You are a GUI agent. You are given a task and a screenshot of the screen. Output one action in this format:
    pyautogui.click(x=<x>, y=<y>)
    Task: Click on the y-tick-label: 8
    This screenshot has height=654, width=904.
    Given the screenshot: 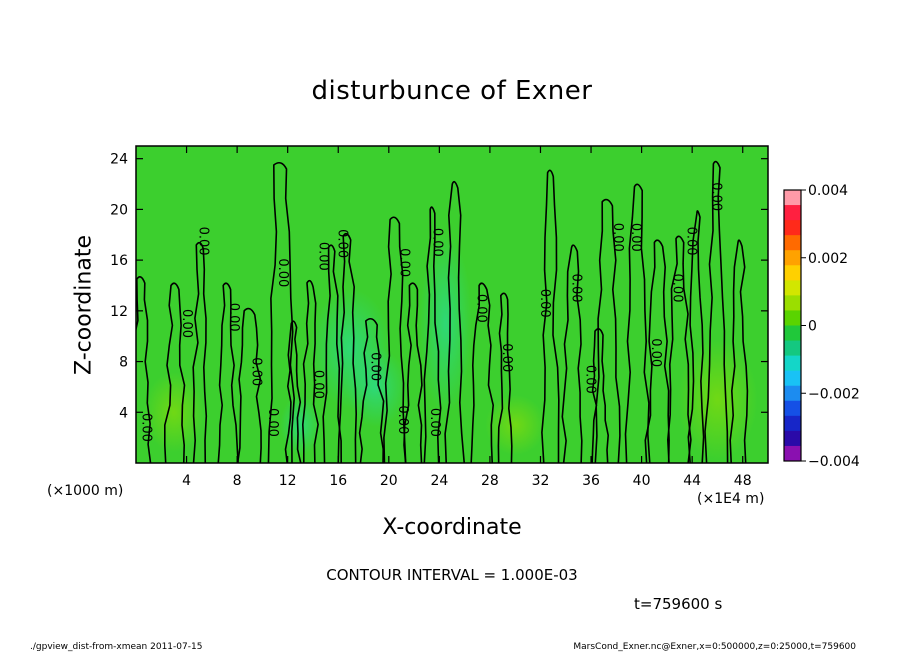 What is the action you would take?
    pyautogui.click(x=123, y=363)
    